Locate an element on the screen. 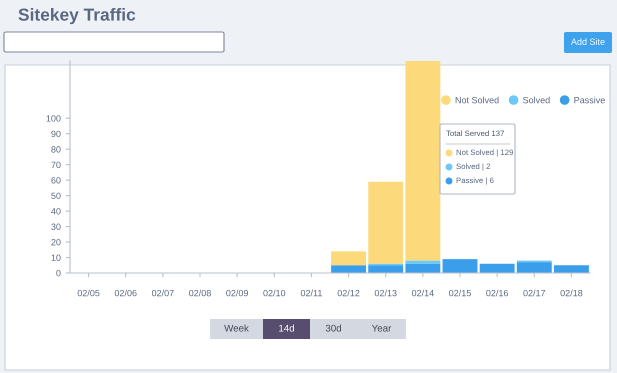  x-tick-label: 02/18 is located at coordinates (571, 293).